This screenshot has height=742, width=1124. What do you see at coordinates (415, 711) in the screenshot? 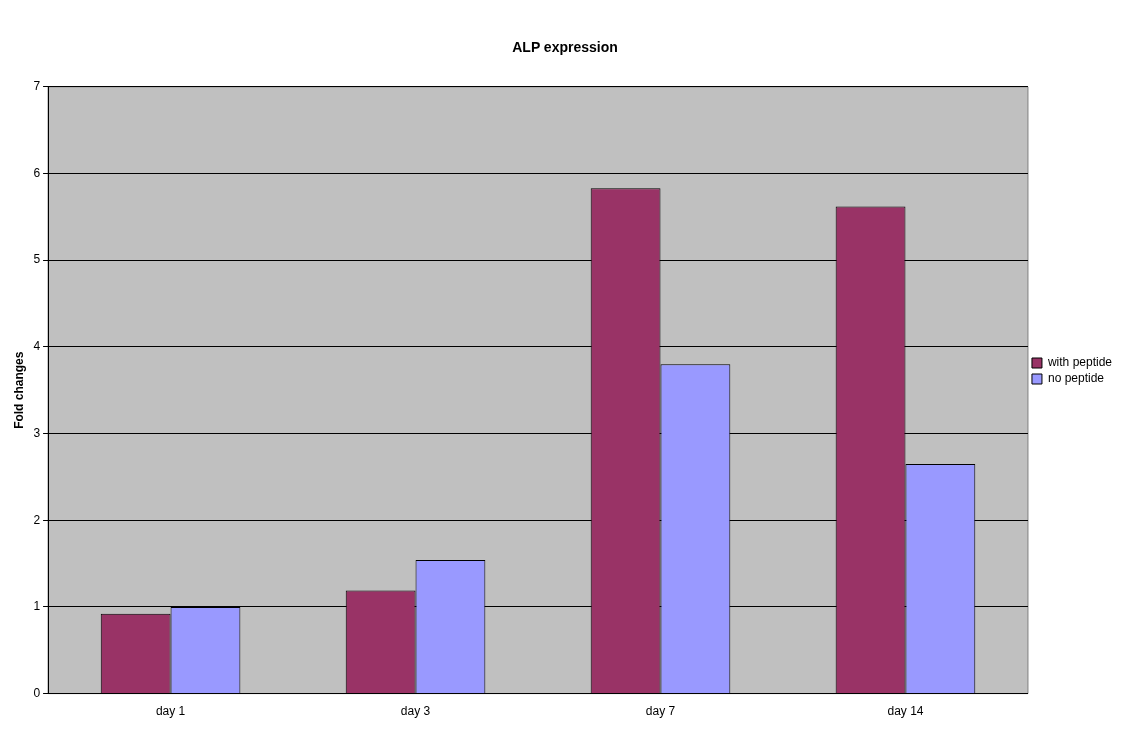
I see `x-tick-label: day 3` at bounding box center [415, 711].